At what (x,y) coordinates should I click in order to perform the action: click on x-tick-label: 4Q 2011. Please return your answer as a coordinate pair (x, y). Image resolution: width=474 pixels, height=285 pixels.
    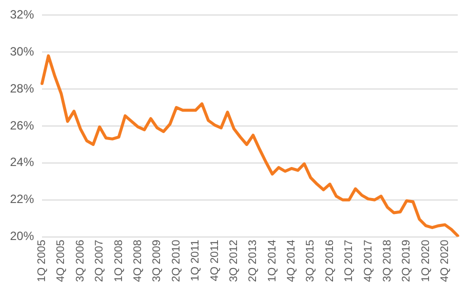
    Looking at the image, I should click on (214, 261).